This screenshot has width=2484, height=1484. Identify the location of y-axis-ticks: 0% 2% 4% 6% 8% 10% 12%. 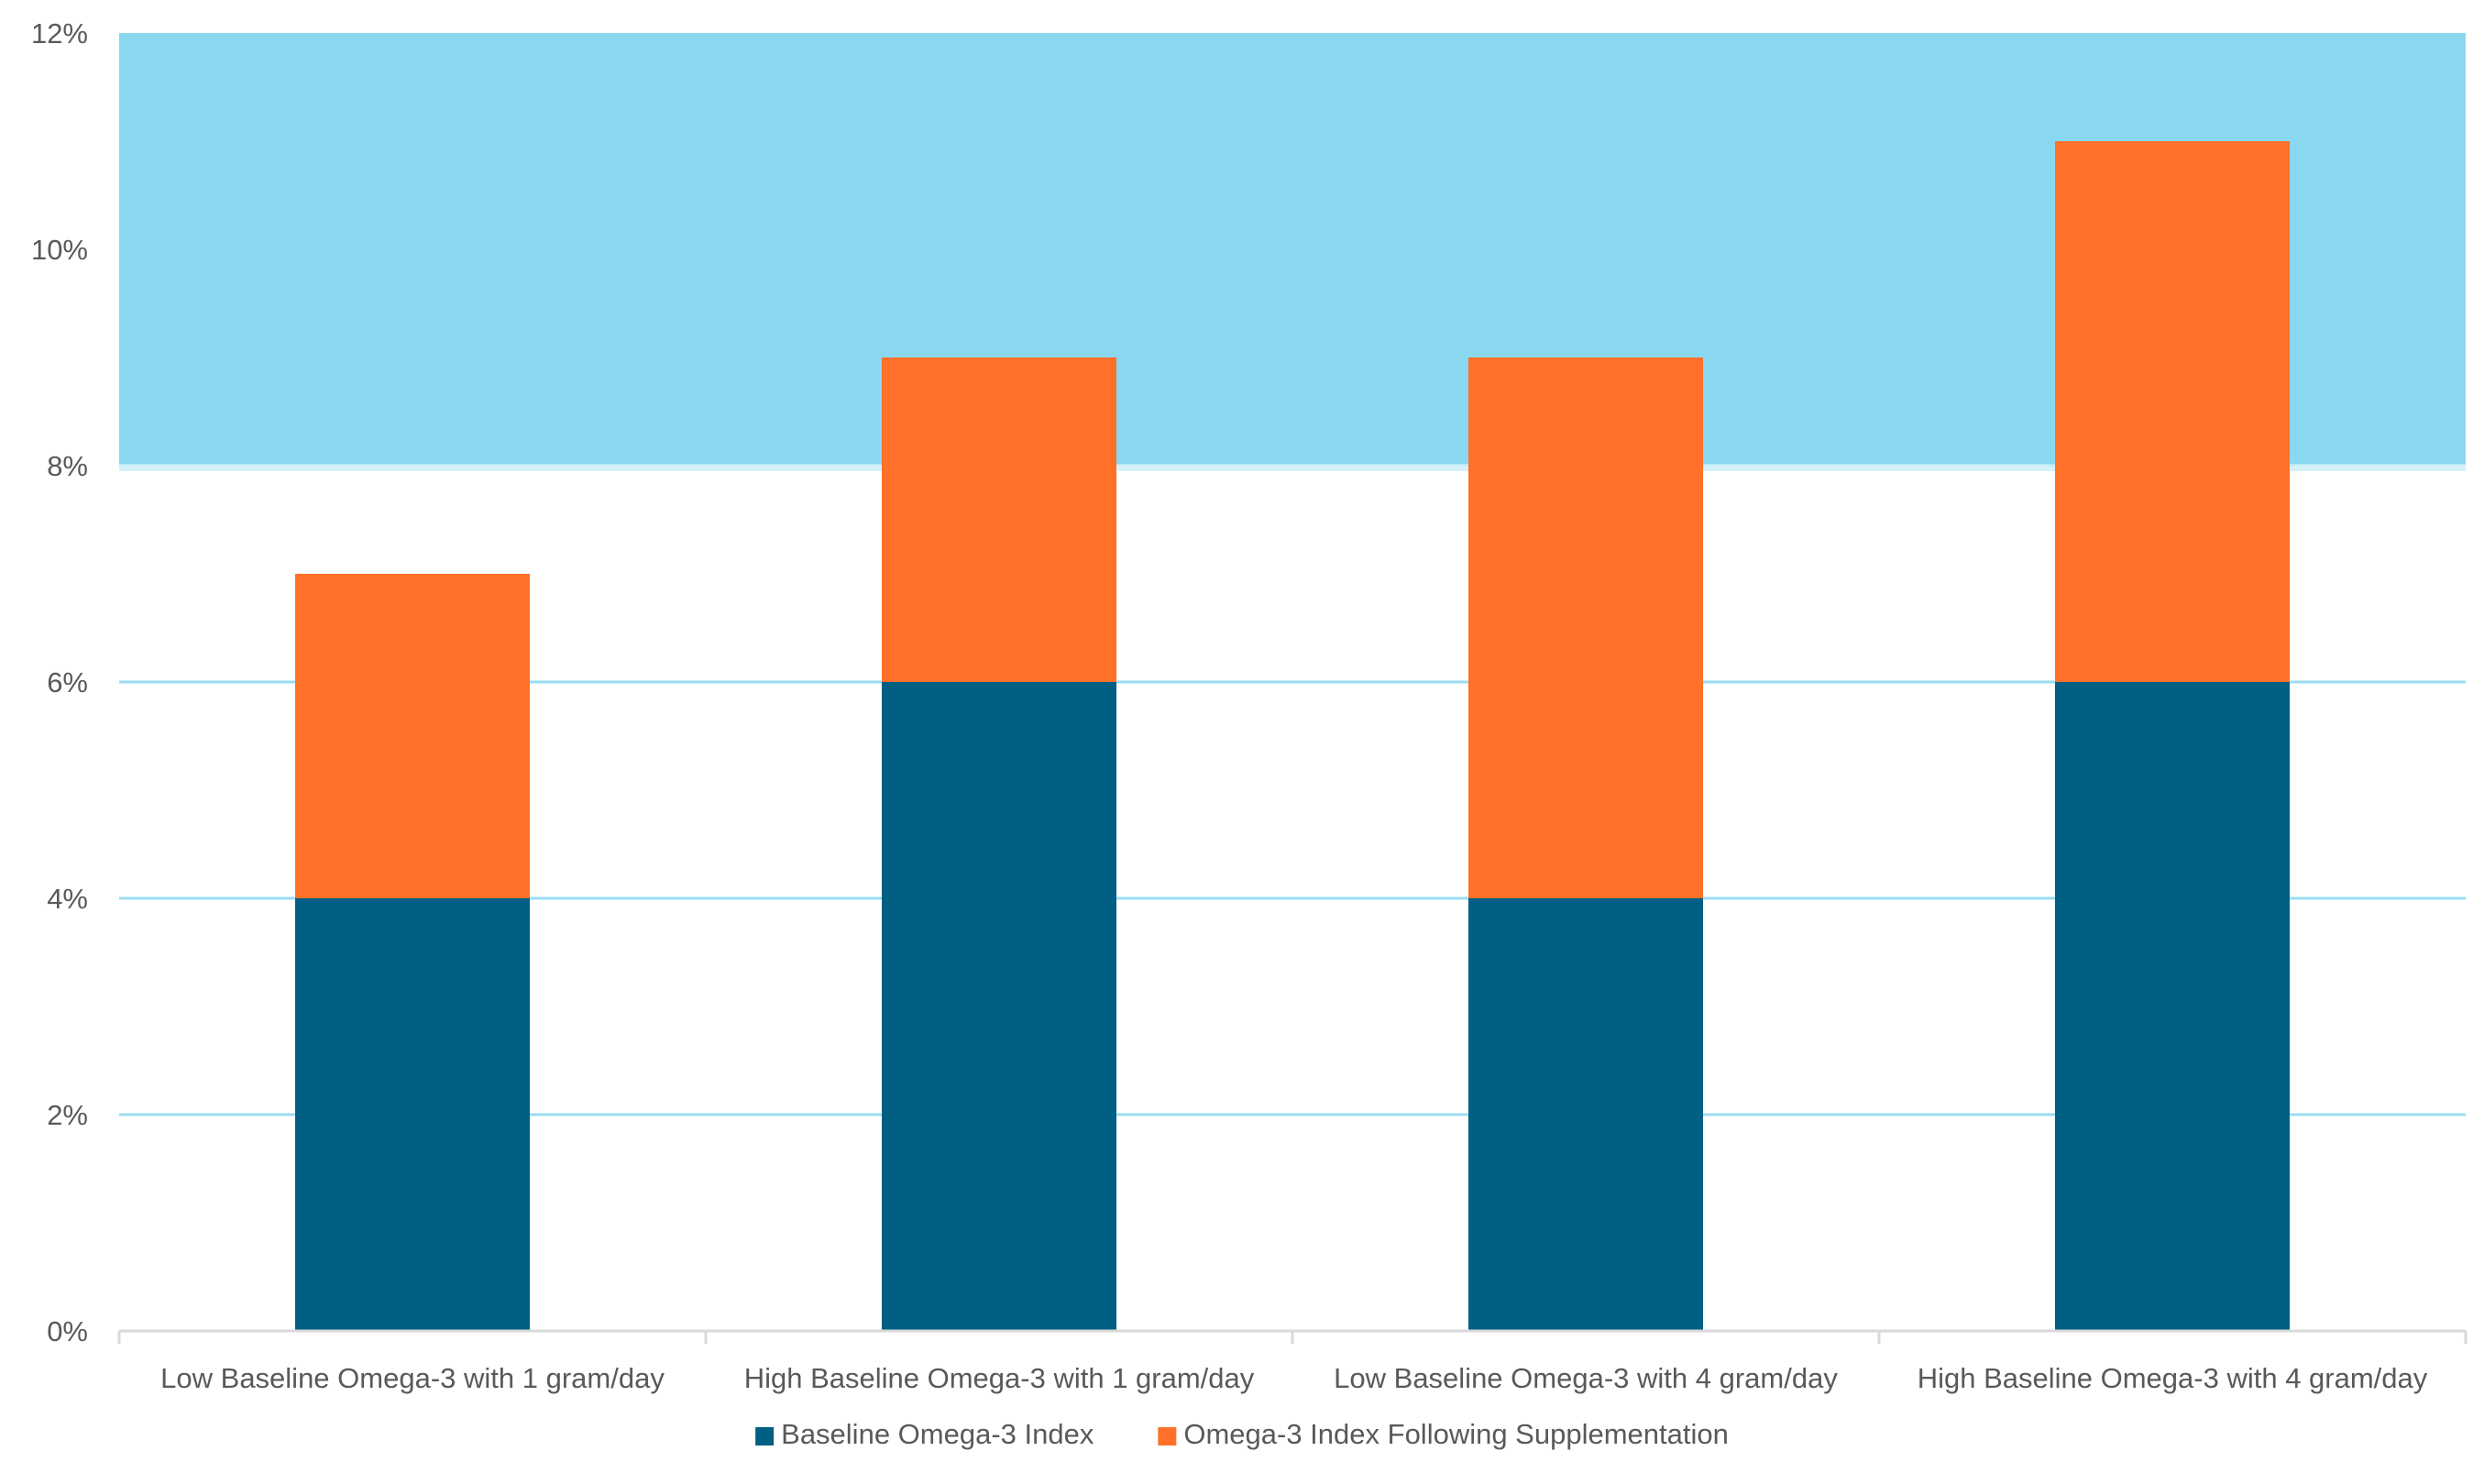
(59, 682).